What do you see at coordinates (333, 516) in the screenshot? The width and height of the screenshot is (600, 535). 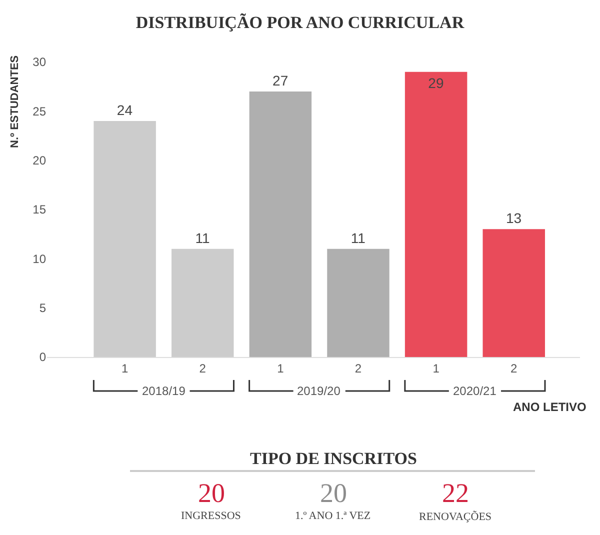 I see `category-label: 1.º ANO 1.ª VEZ` at bounding box center [333, 516].